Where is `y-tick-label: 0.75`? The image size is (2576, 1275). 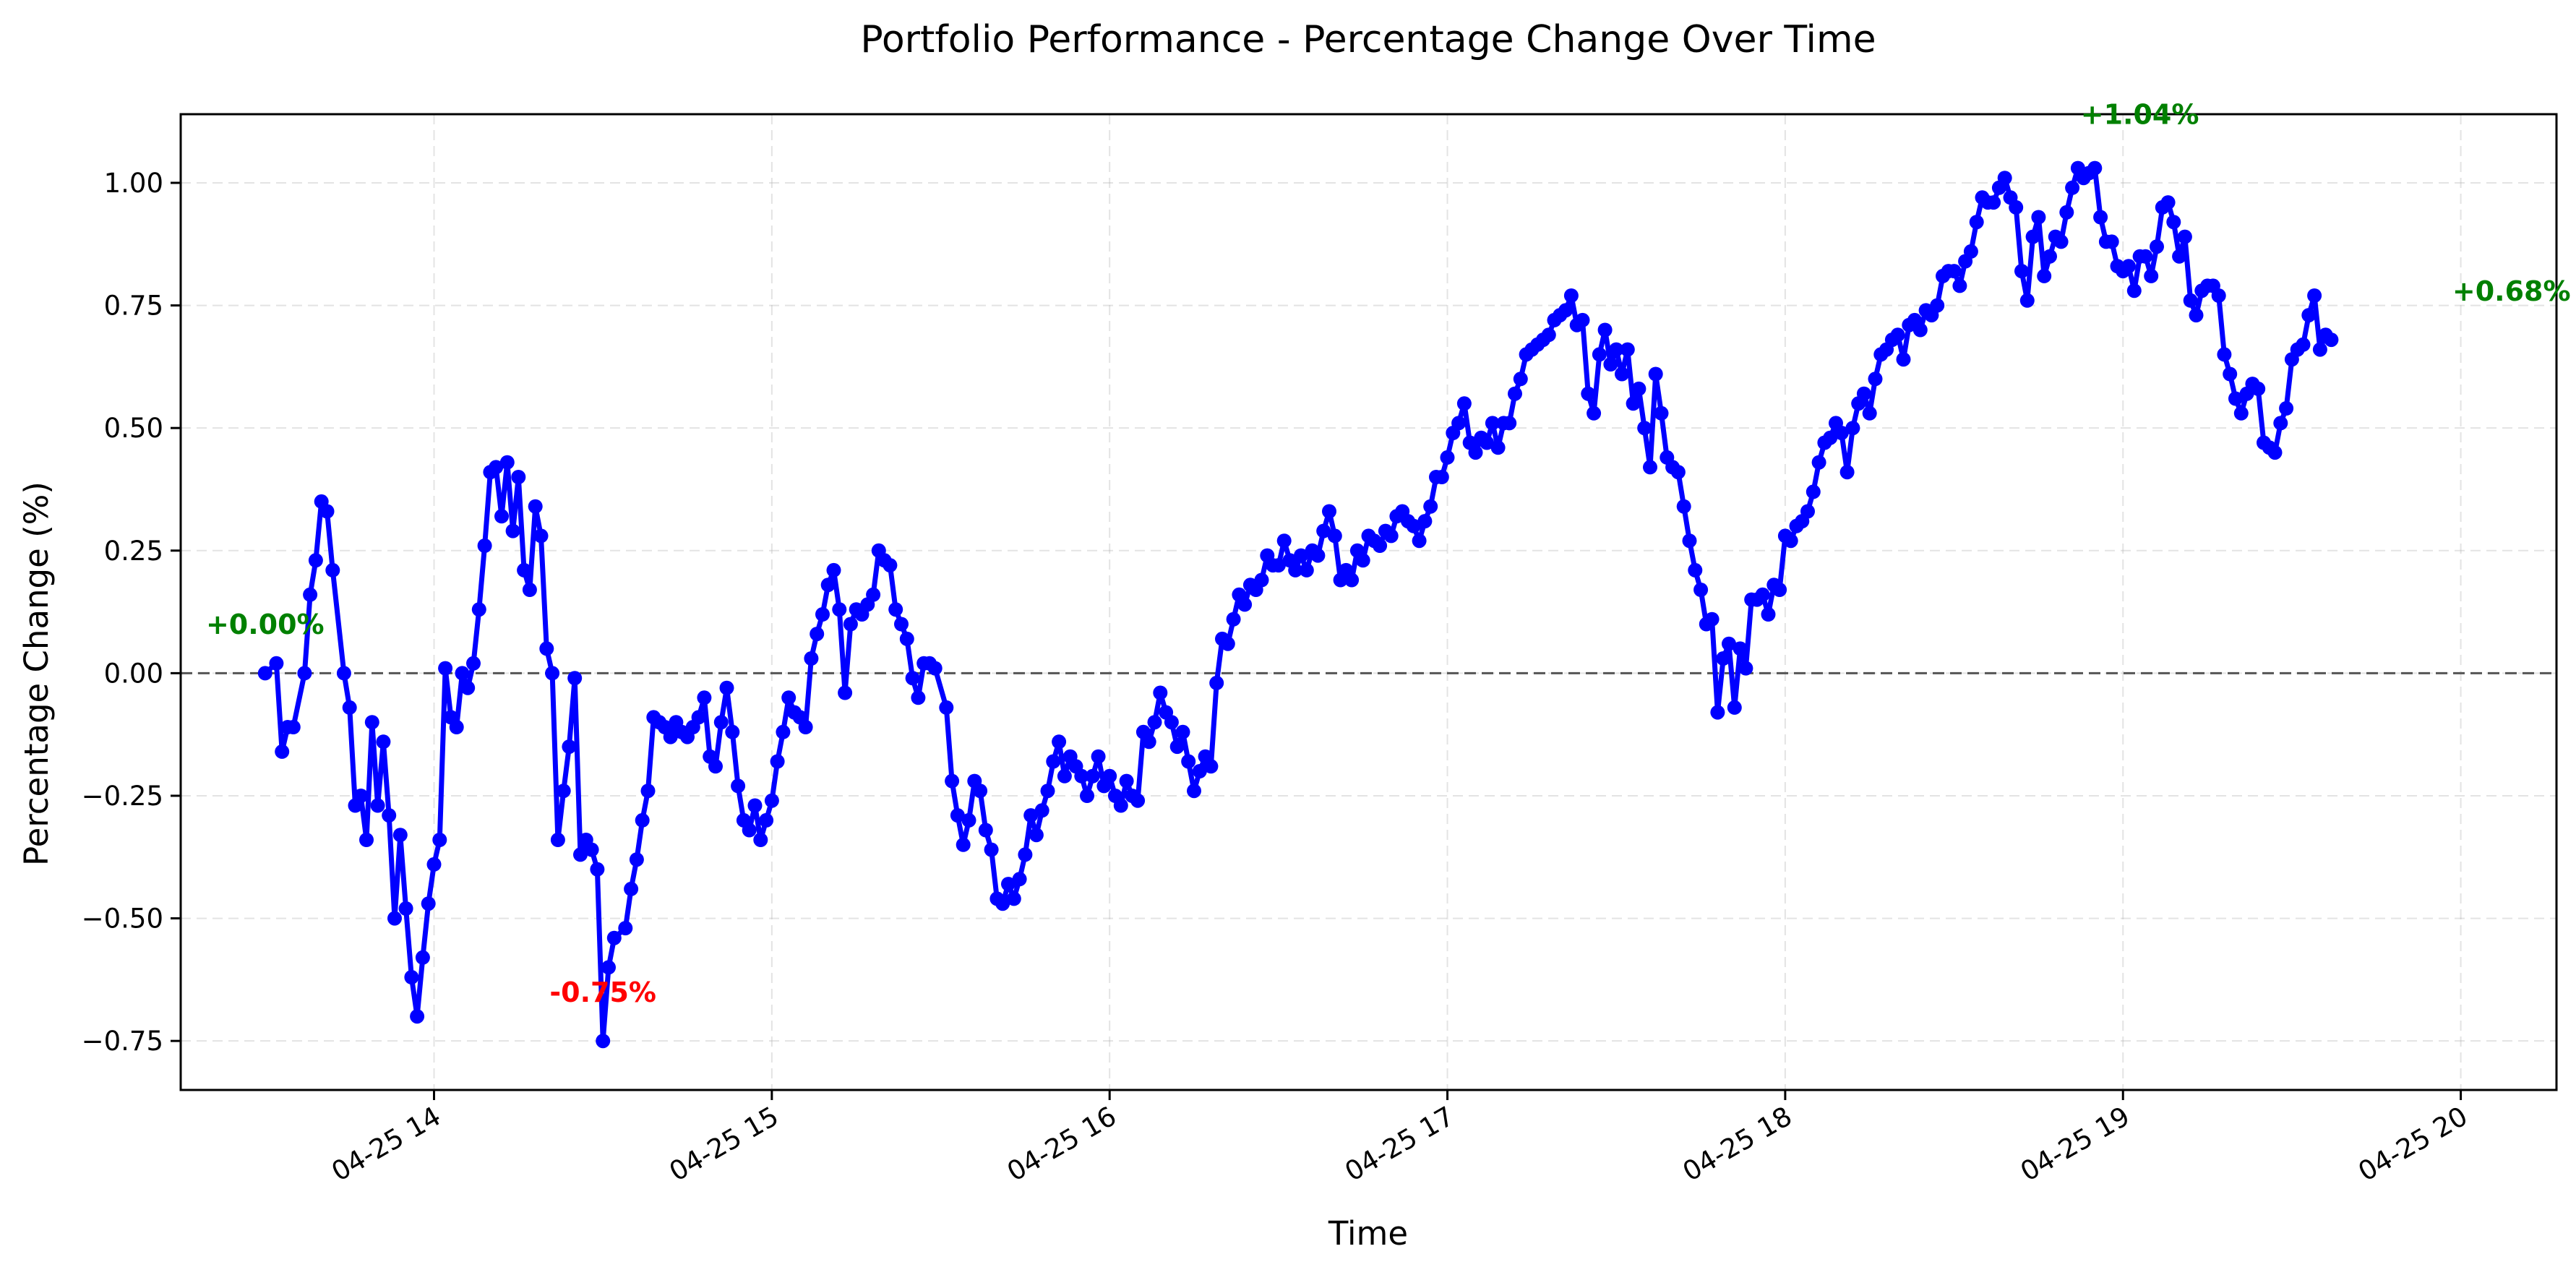
y-tick-label: 0.75 is located at coordinates (133, 306).